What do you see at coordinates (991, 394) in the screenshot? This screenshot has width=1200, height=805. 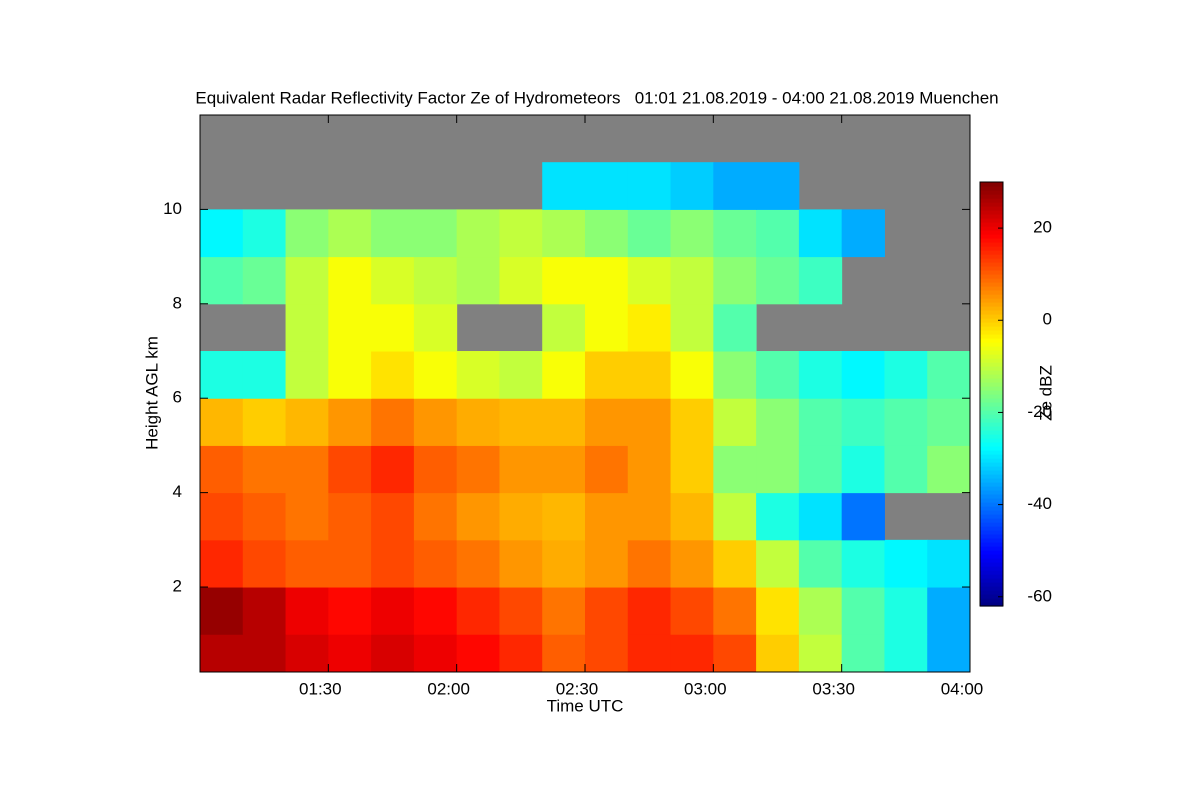 I see `colorbar` at bounding box center [991, 394].